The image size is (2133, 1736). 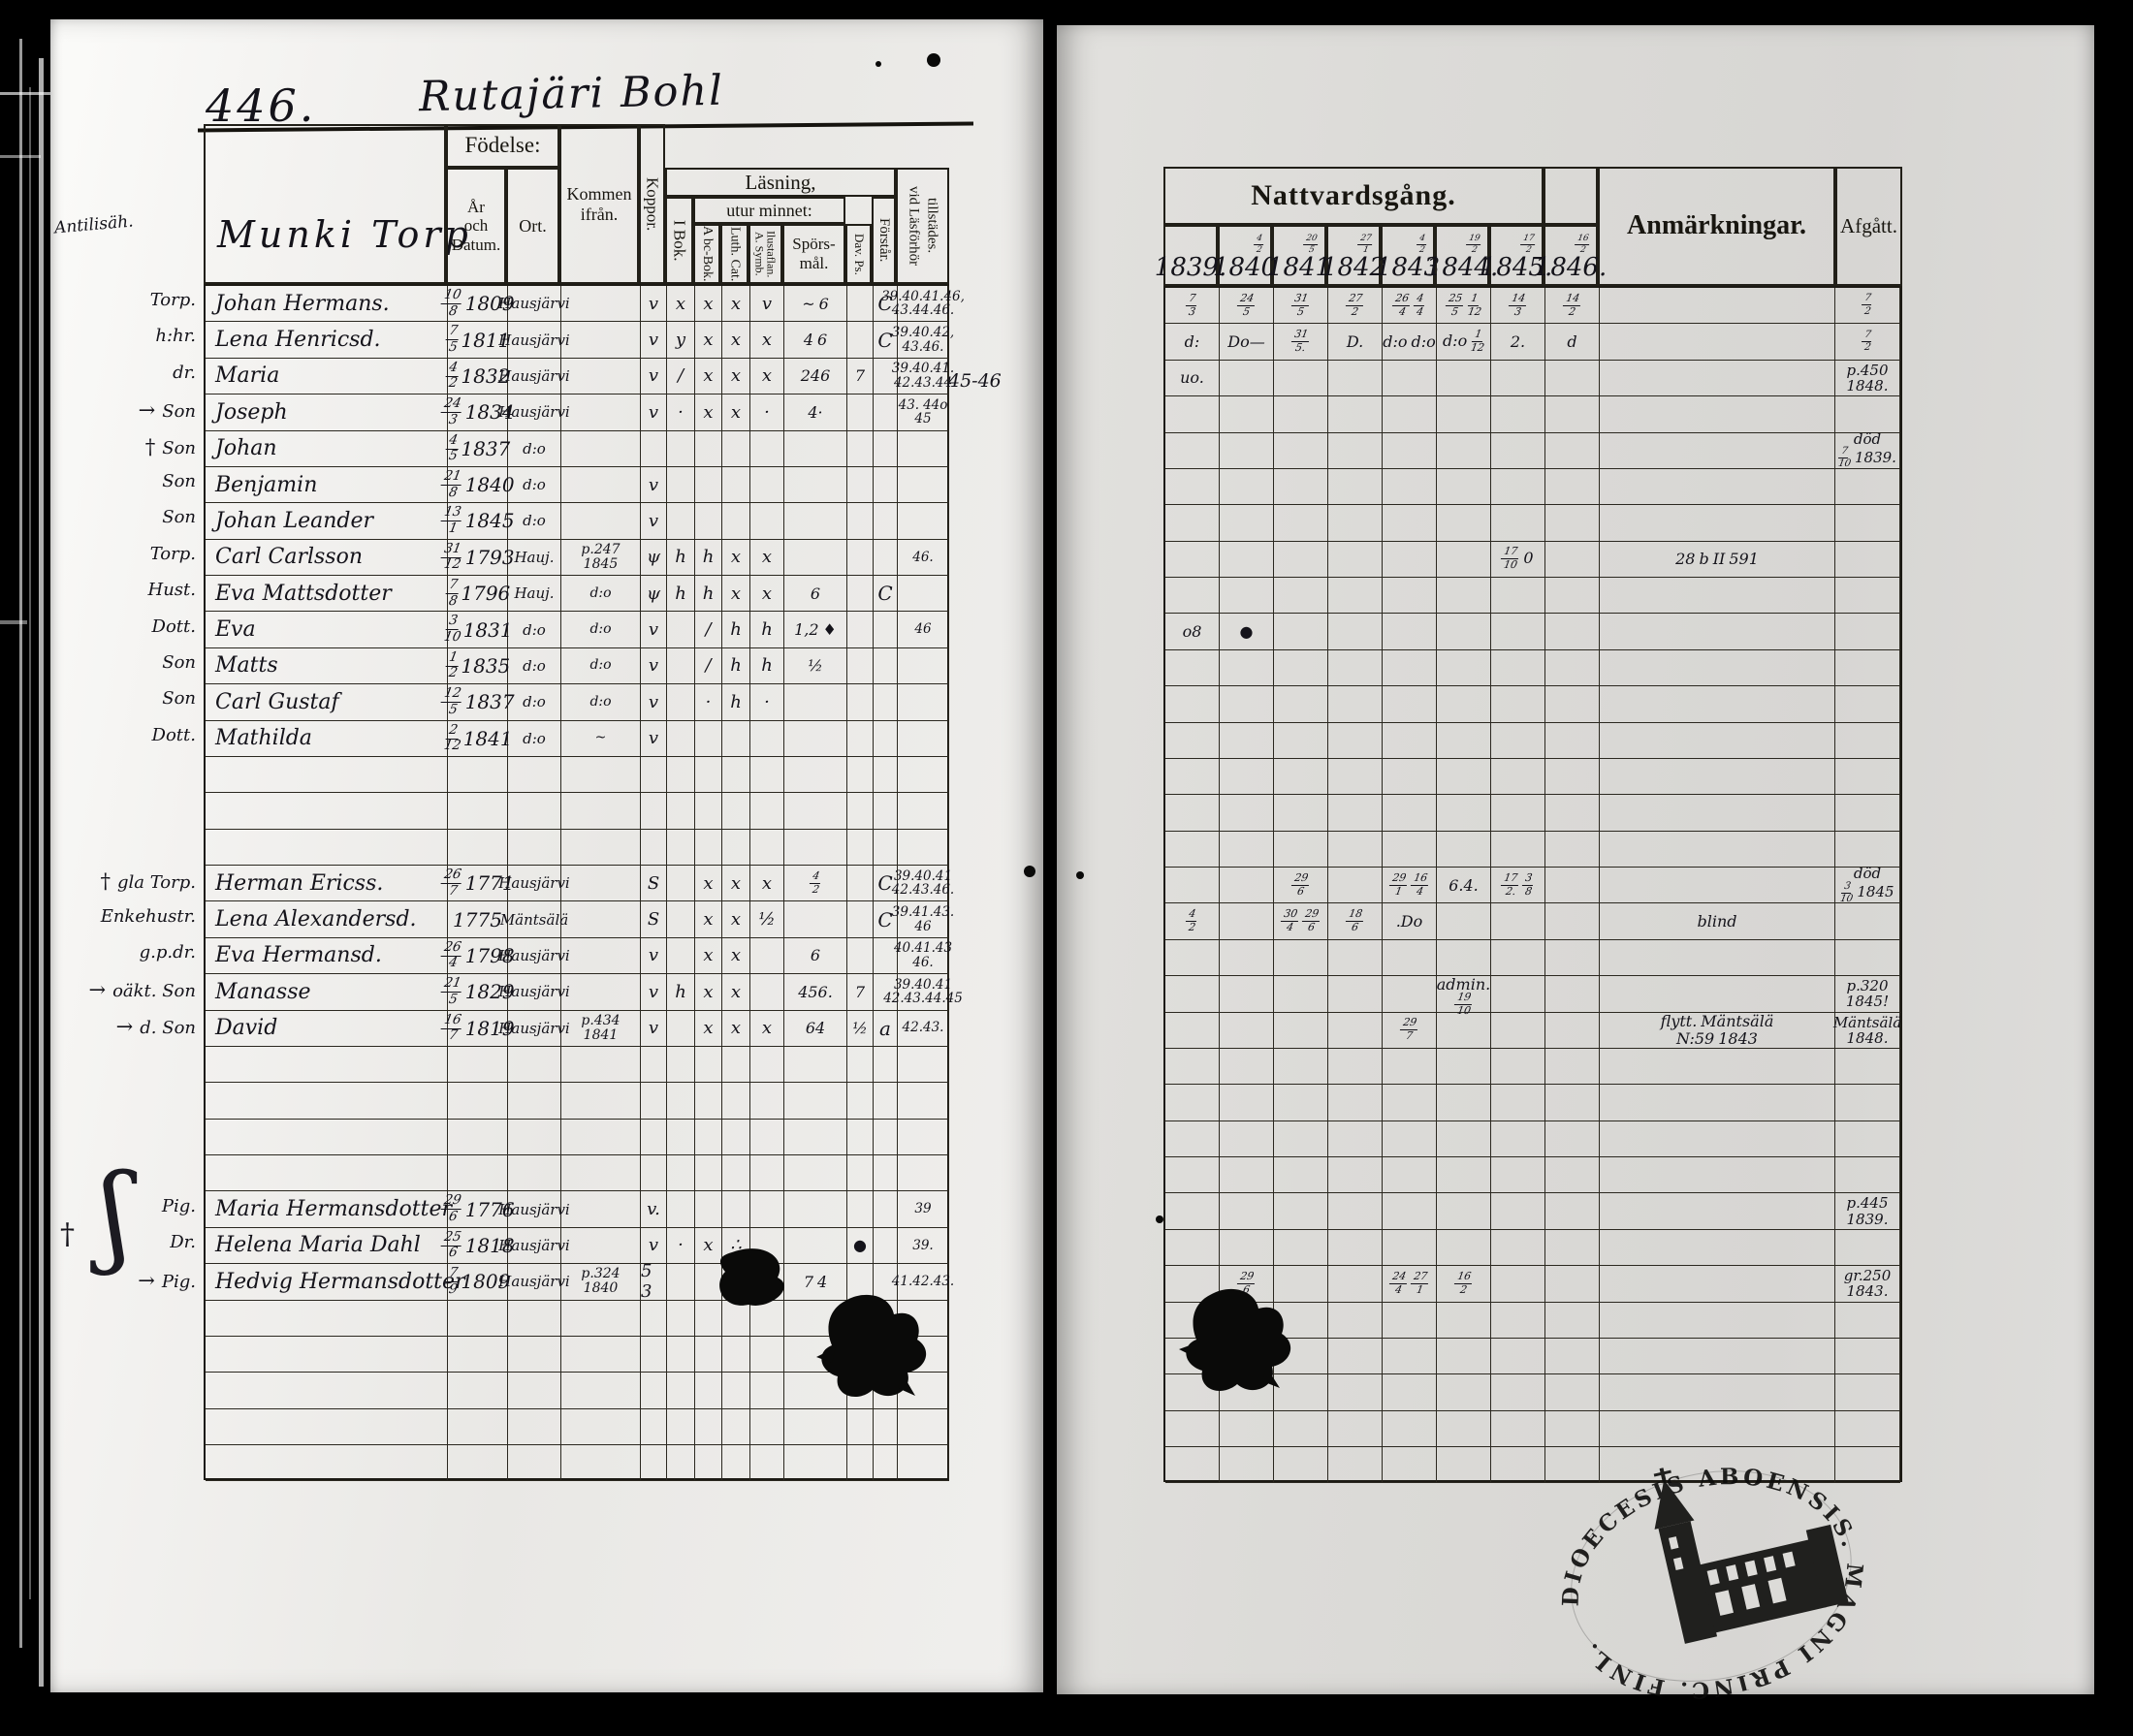 What do you see at coordinates (453, 549) in the screenshot?
I see `numerator: 31` at bounding box center [453, 549].